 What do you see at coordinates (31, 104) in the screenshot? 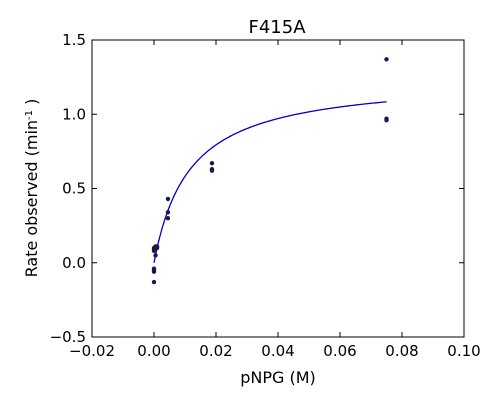
I see `y-axis-label-end: )` at bounding box center [31, 104].